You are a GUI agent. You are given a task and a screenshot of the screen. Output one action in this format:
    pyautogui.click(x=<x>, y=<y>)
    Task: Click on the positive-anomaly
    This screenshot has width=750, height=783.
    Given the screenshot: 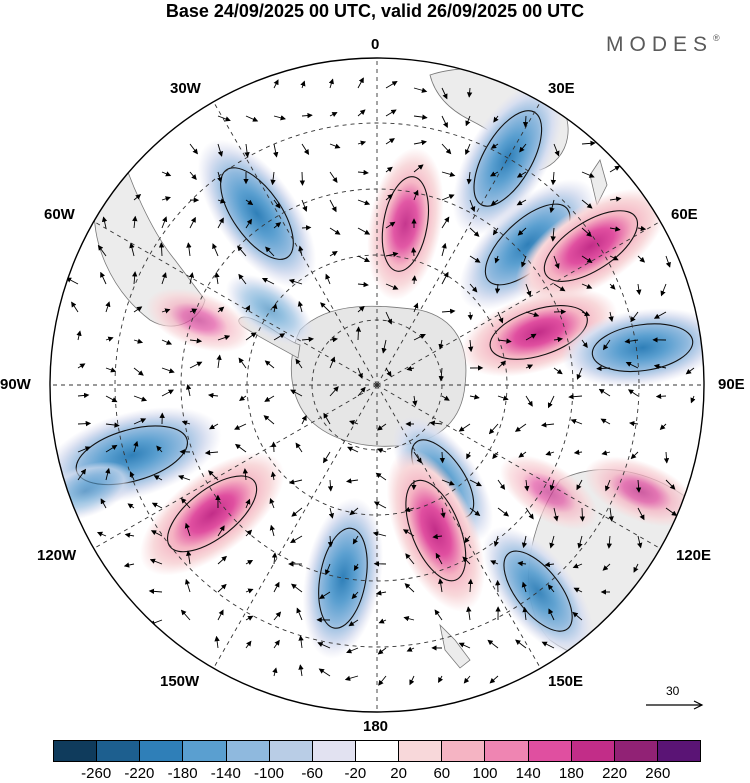 What is the action you would take?
    pyautogui.click(x=212, y=514)
    